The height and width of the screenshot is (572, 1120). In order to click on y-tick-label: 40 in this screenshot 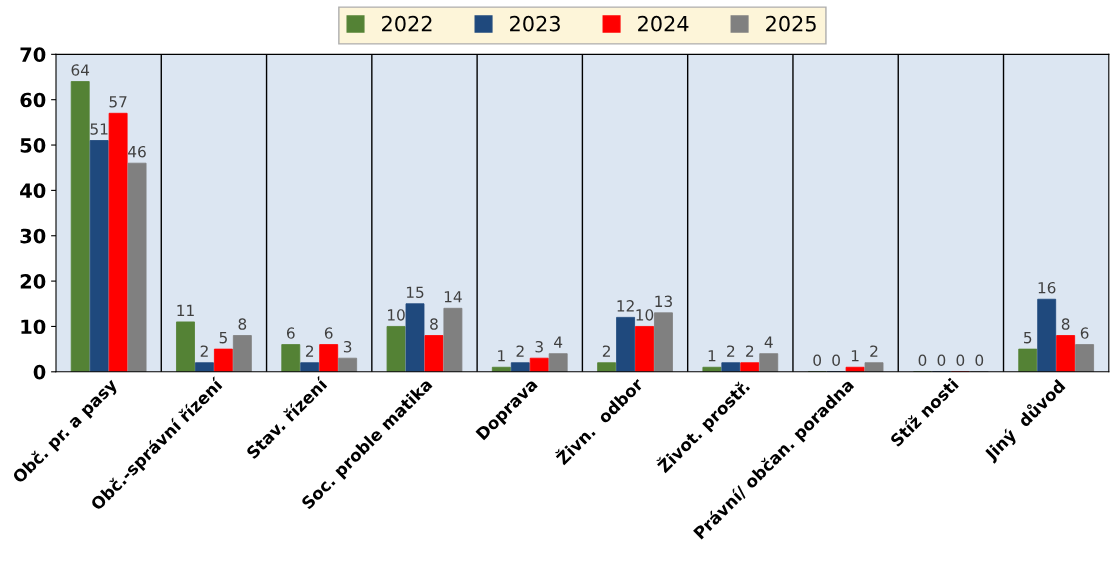, I will do `click(33, 191)`.